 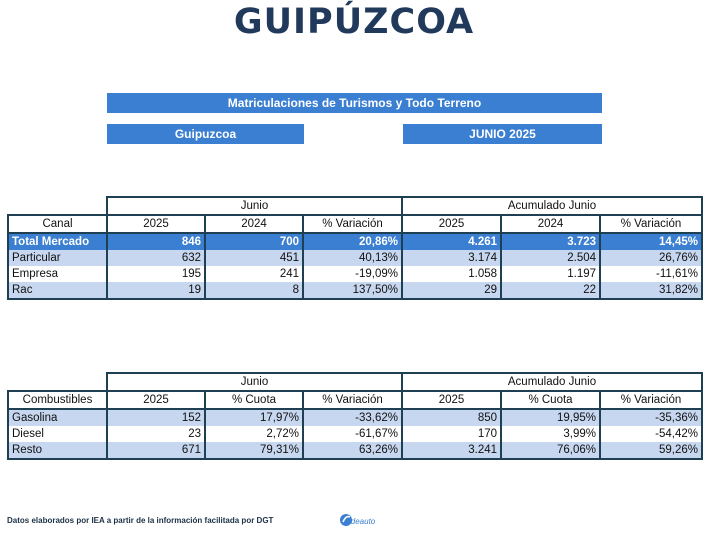 What do you see at coordinates (156, 258) in the screenshot?
I see `cell: 632` at bounding box center [156, 258].